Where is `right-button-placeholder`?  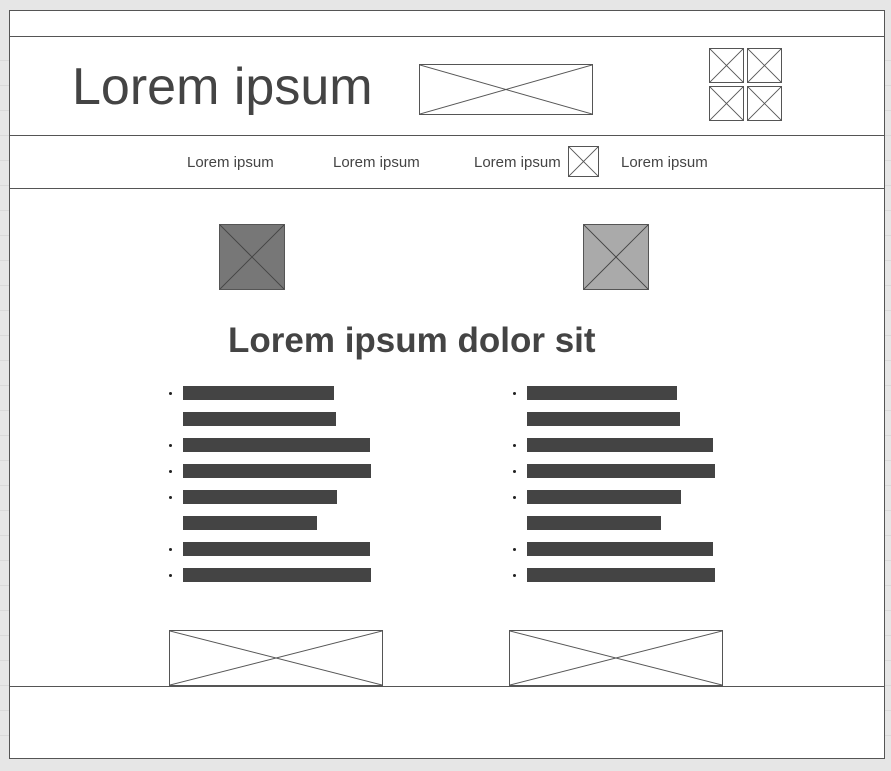 right-button-placeholder is located at coordinates (616, 658).